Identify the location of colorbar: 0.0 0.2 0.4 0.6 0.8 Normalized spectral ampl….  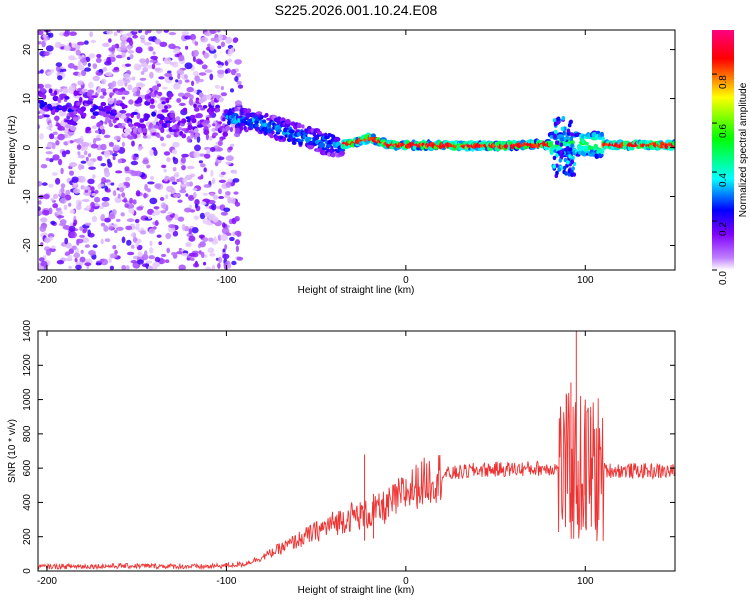
(730, 157).